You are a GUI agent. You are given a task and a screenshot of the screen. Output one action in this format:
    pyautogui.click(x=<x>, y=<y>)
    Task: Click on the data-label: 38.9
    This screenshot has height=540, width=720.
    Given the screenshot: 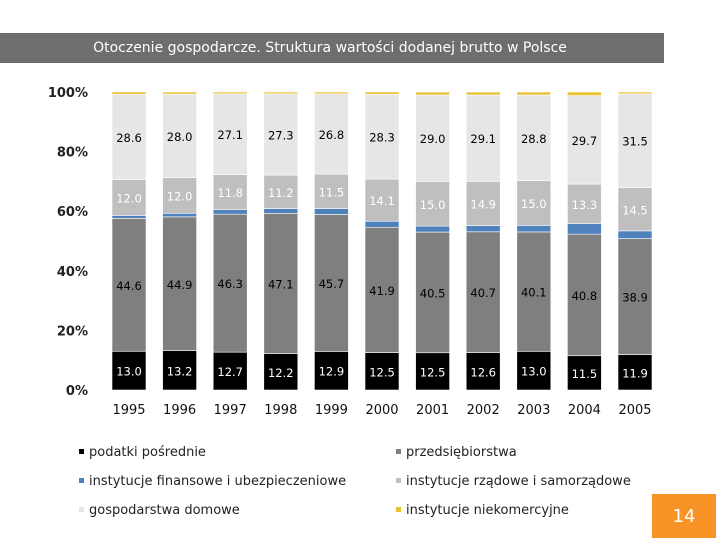 What is the action you would take?
    pyautogui.click(x=635, y=298)
    